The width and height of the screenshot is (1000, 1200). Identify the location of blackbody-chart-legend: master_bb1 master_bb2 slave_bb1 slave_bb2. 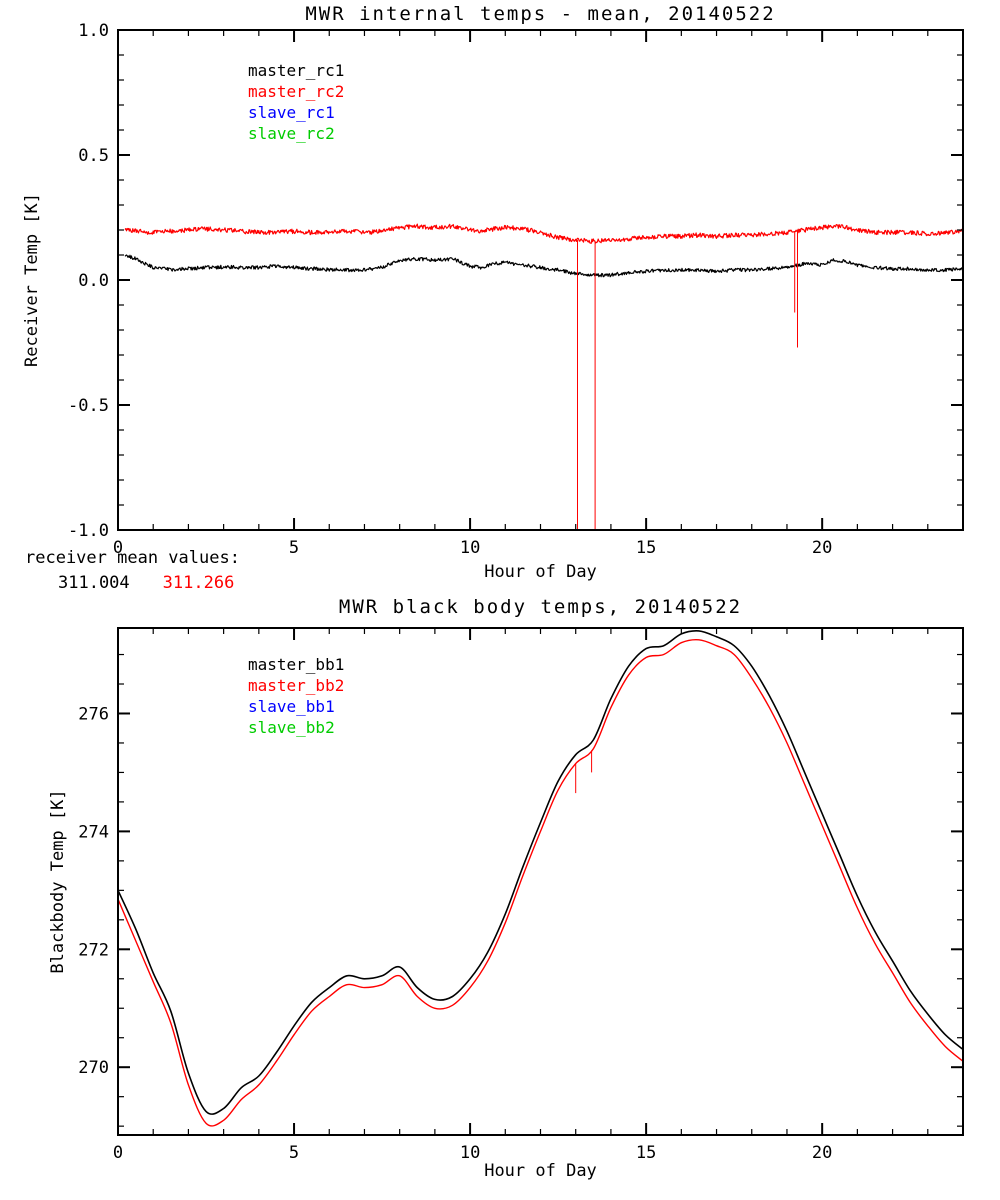
(296, 696).